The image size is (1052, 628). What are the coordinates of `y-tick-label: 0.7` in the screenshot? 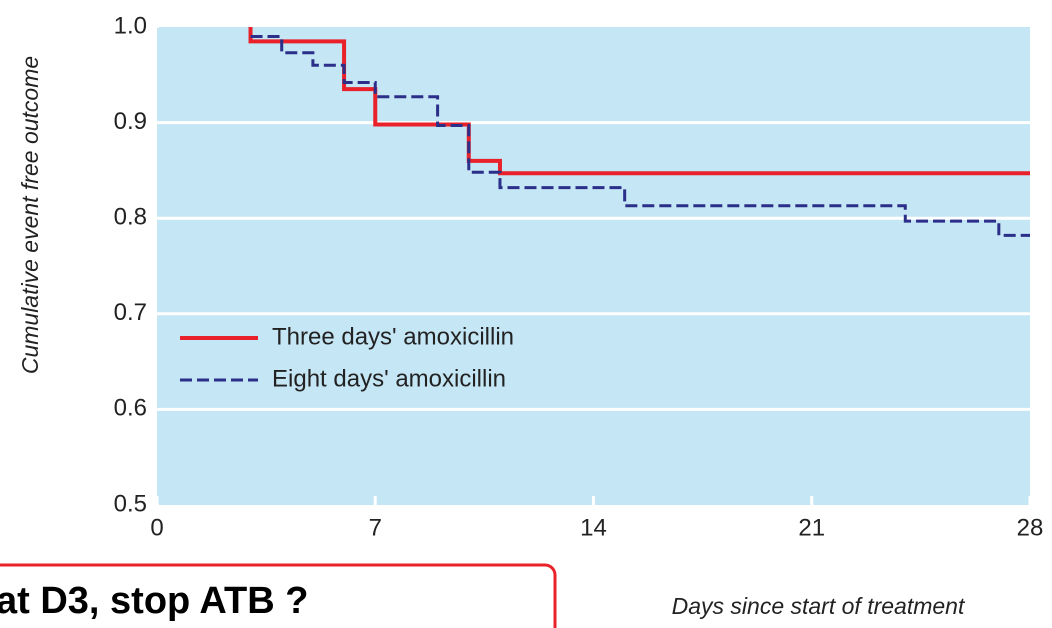 It's located at (130, 312).